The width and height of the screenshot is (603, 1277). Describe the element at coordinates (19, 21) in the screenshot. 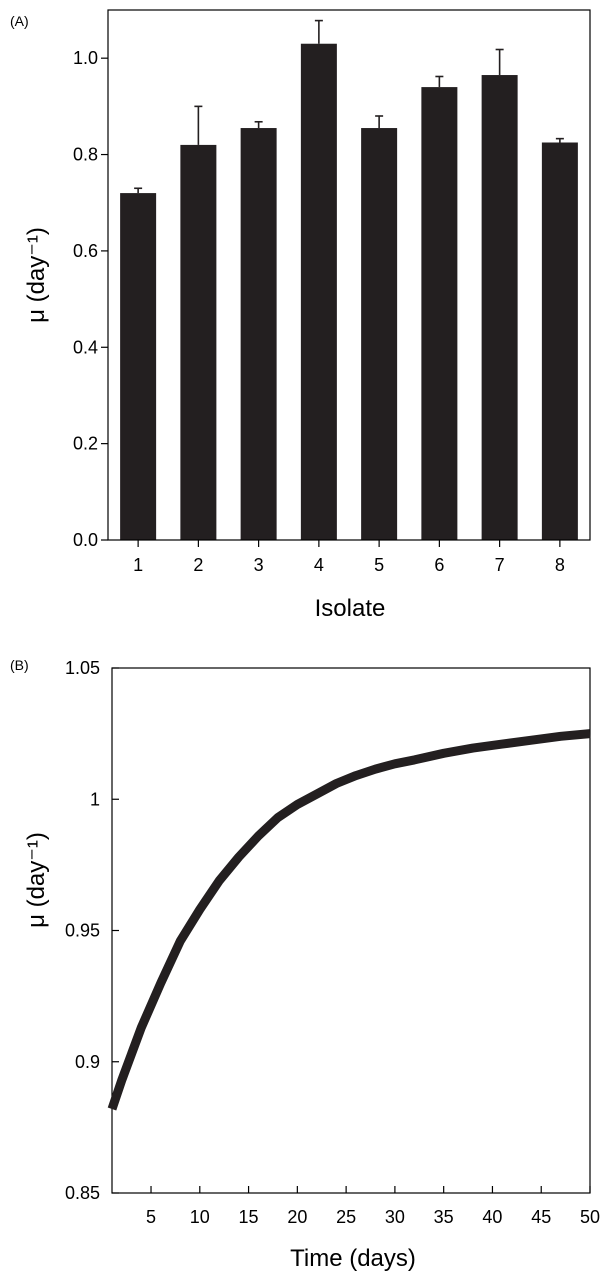

I see `panel-a-label: (A)` at that location.